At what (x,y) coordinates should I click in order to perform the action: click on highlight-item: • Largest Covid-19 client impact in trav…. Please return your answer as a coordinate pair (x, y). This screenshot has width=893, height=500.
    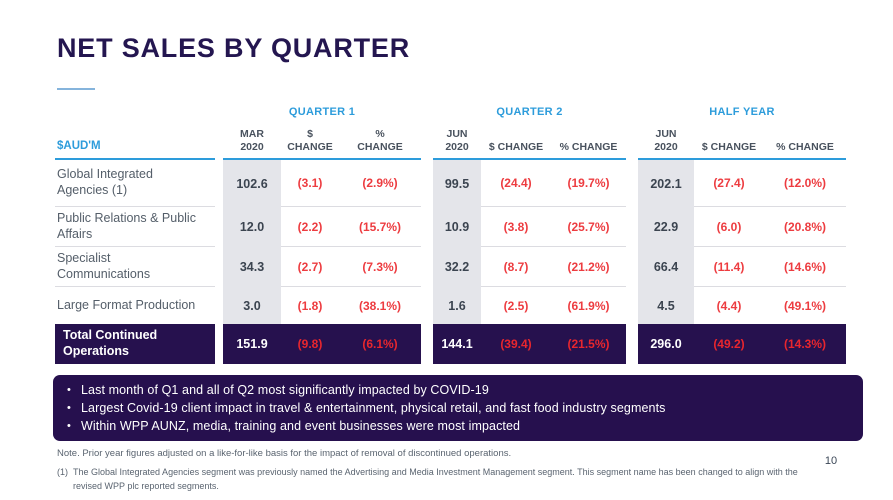
    Looking at the image, I should click on (458, 408).